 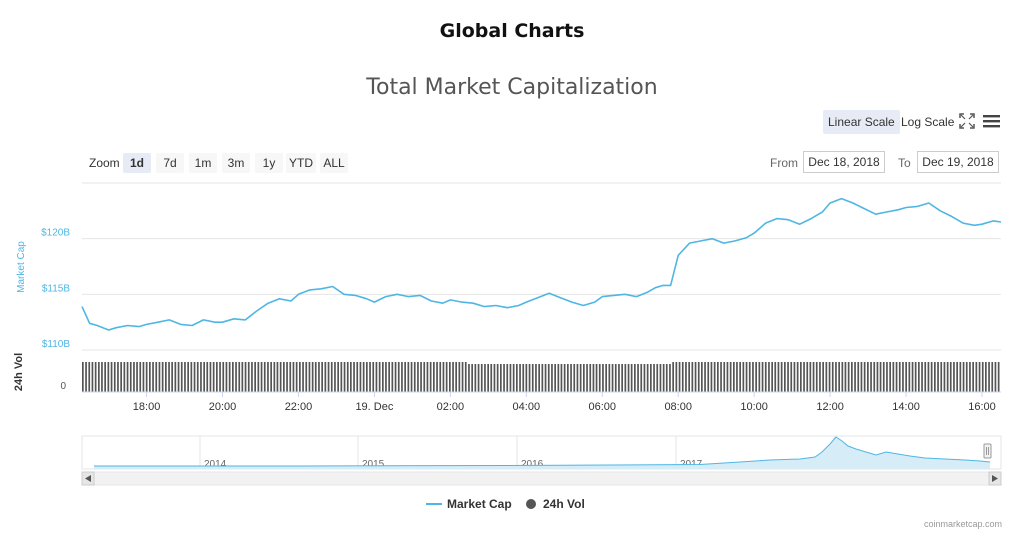 What do you see at coordinates (137, 163) in the screenshot?
I see `zoom-1d-button: 1d` at bounding box center [137, 163].